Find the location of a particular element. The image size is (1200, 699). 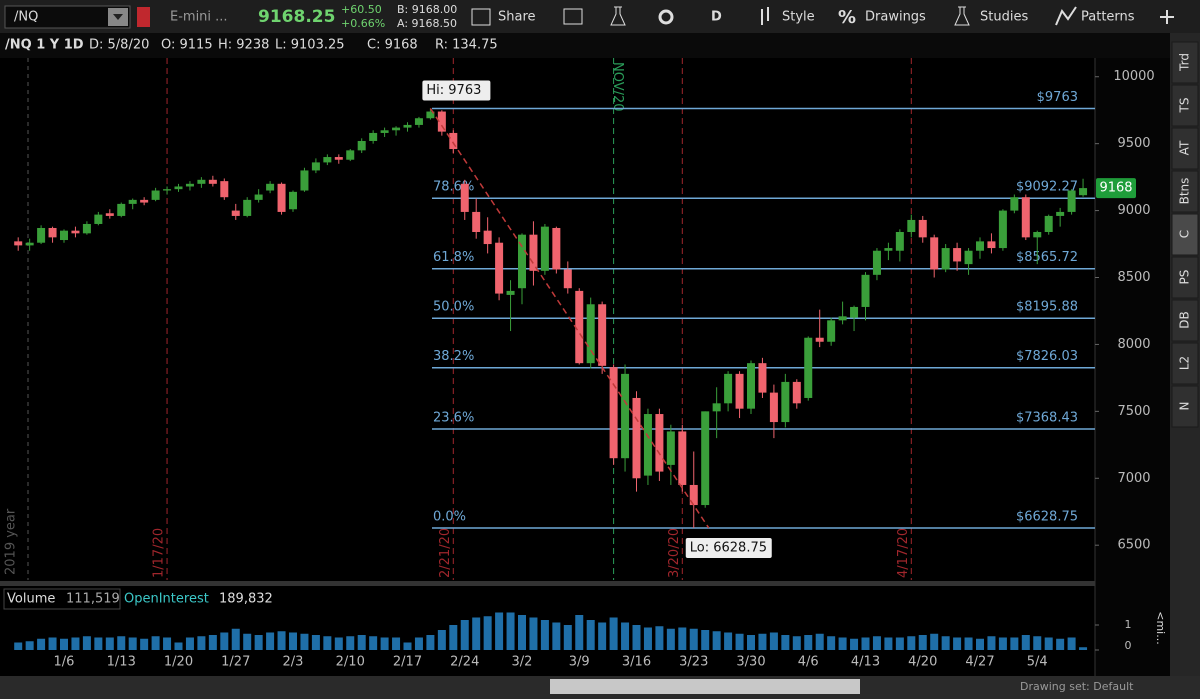

fib-pct-label: 23.6% is located at coordinates (453, 417).